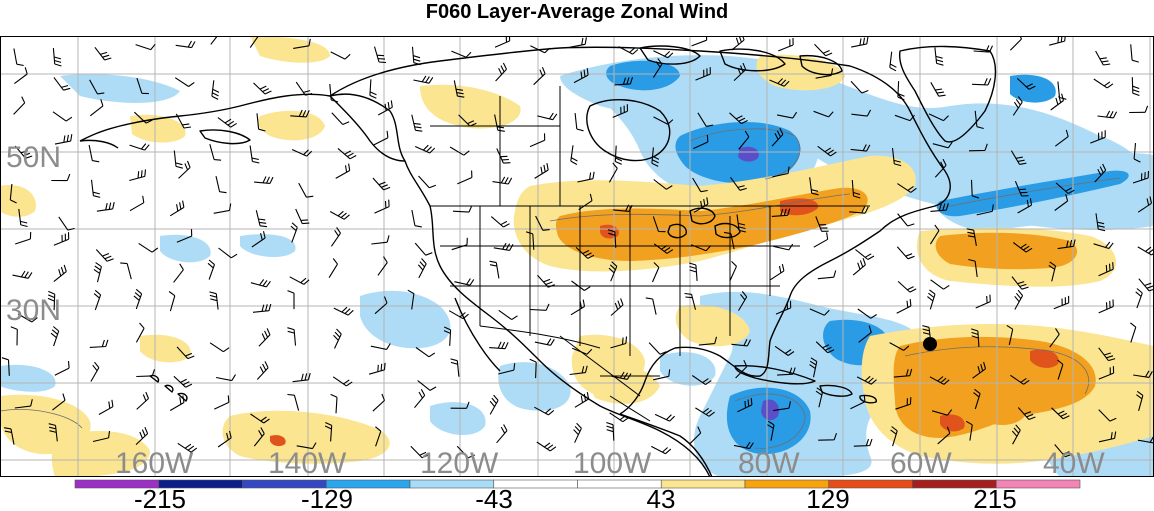 Image resolution: width=1154 pixels, height=511 pixels. What do you see at coordinates (327, 497) in the screenshot?
I see `colorbar-label: -129` at bounding box center [327, 497].